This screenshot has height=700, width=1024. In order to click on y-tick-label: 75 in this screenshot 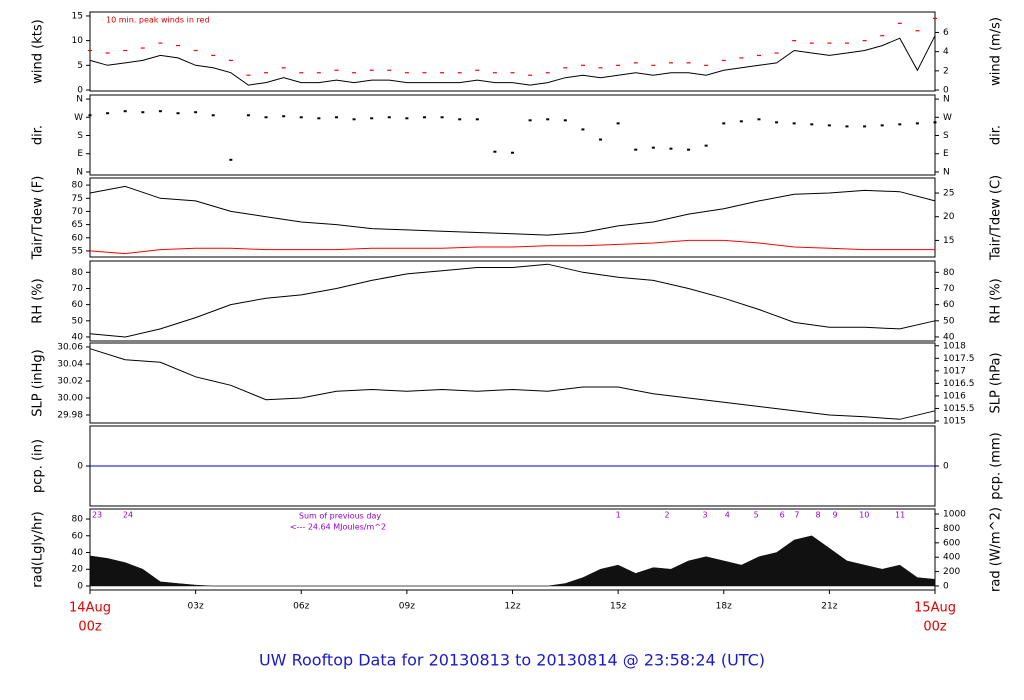, I will do `click(77, 199)`.